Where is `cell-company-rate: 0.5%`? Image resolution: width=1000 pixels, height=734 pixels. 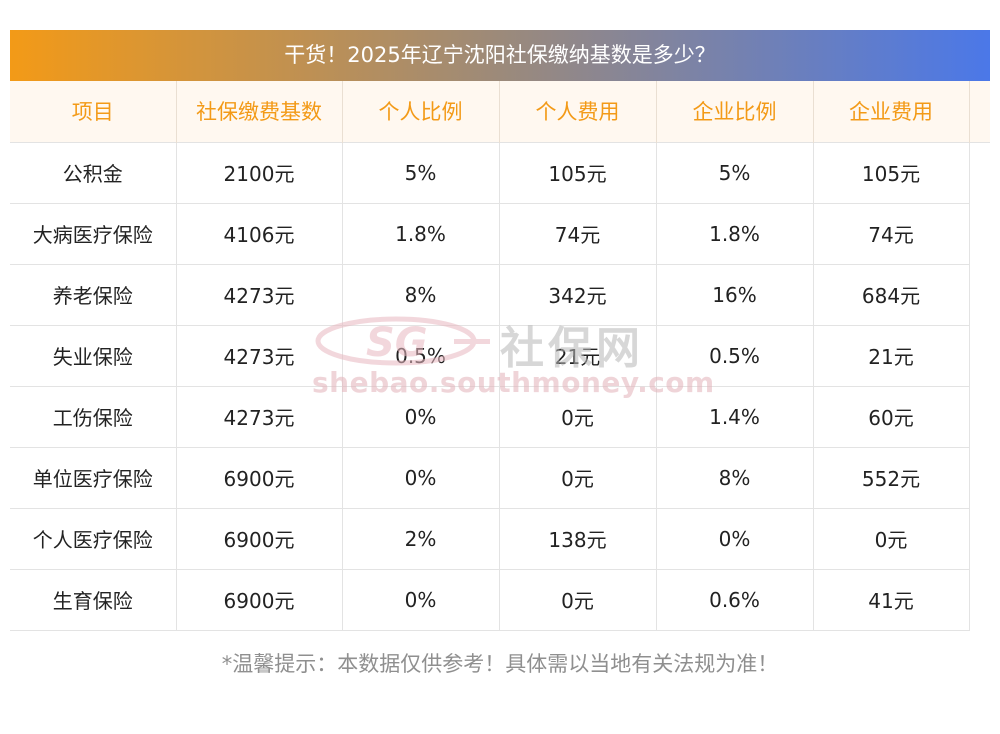
cell-company-rate: 0.5% is located at coordinates (735, 356).